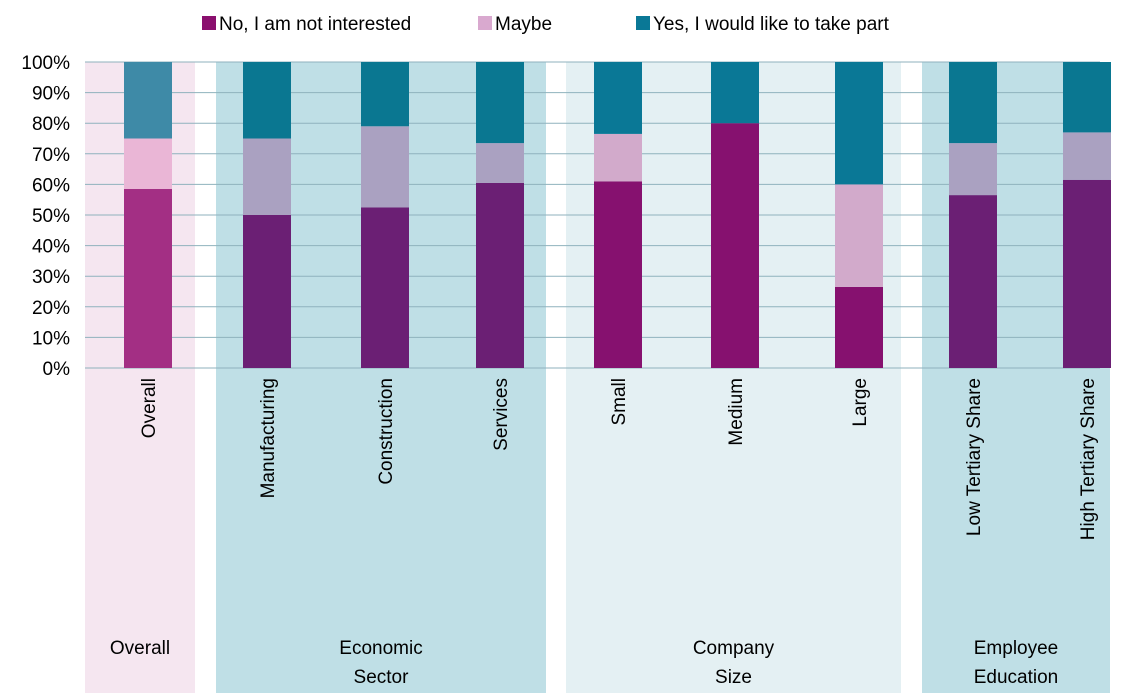 The image size is (1135, 698). I want to click on bar-segment-services-no-i-am-not-in, so click(500, 275).